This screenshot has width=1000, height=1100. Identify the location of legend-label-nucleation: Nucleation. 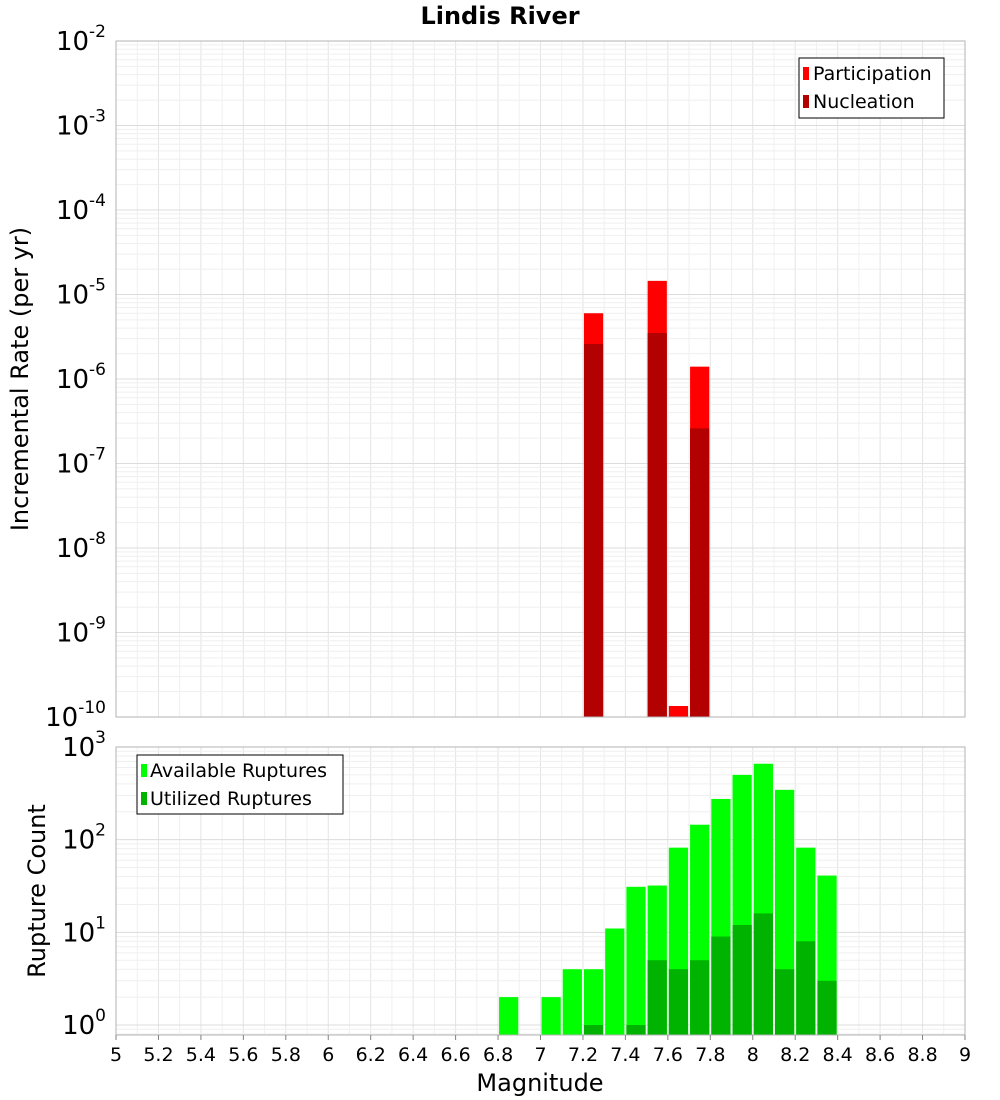
(864, 102).